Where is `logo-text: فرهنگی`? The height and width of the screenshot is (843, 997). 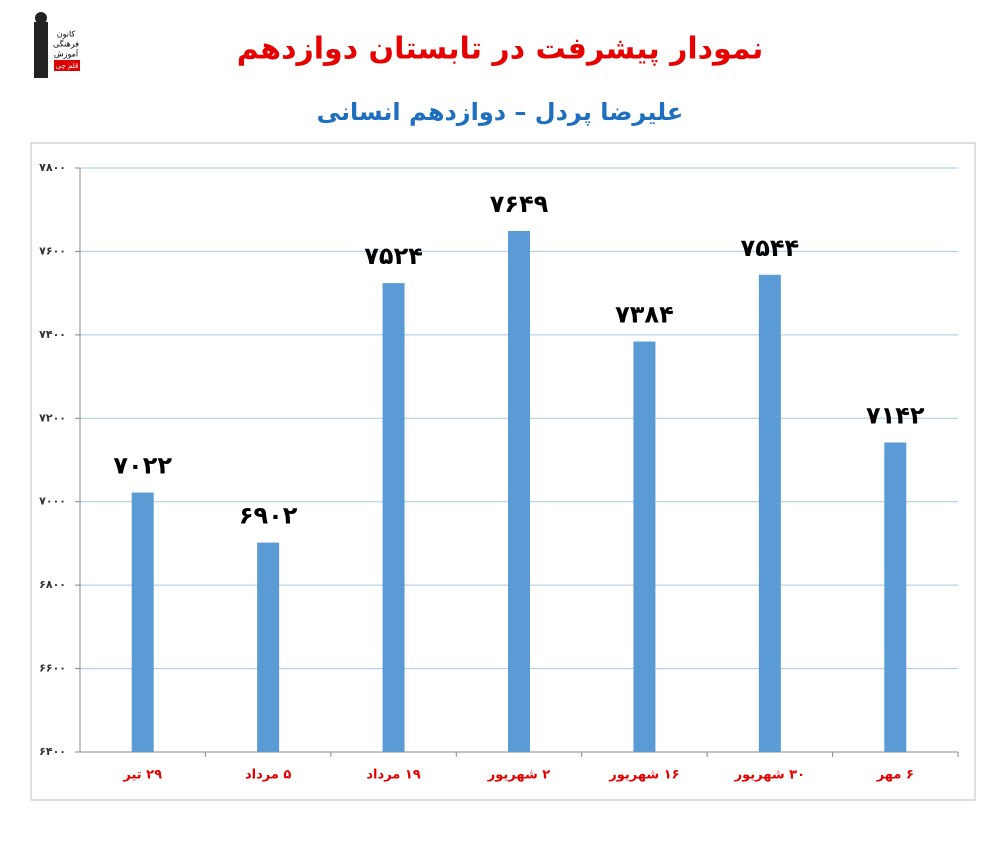 logo-text: فرهنگی is located at coordinates (66, 44).